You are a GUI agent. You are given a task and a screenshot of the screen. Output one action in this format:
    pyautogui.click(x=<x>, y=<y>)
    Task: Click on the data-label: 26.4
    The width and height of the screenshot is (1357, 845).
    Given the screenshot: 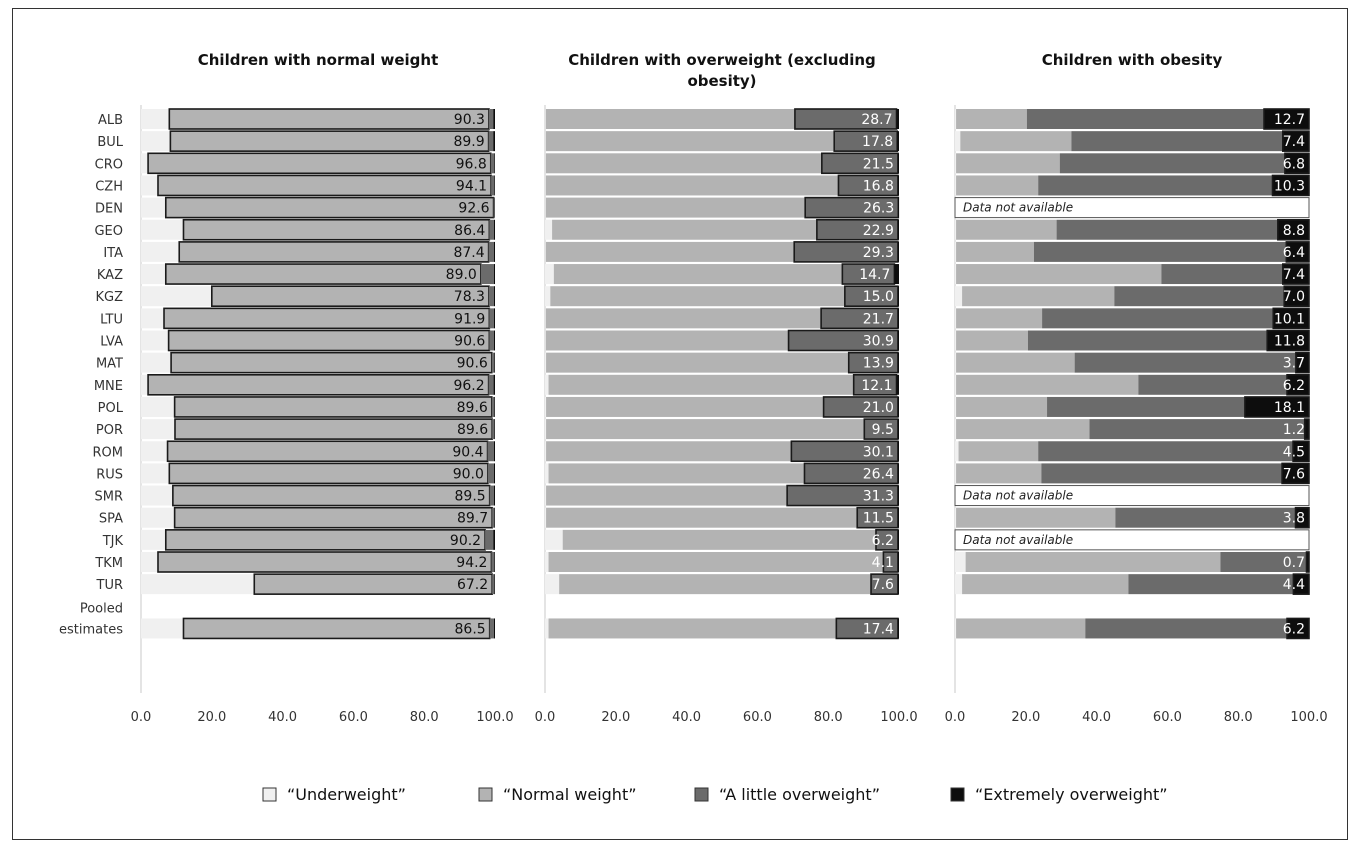 What is the action you would take?
    pyautogui.click(x=878, y=474)
    